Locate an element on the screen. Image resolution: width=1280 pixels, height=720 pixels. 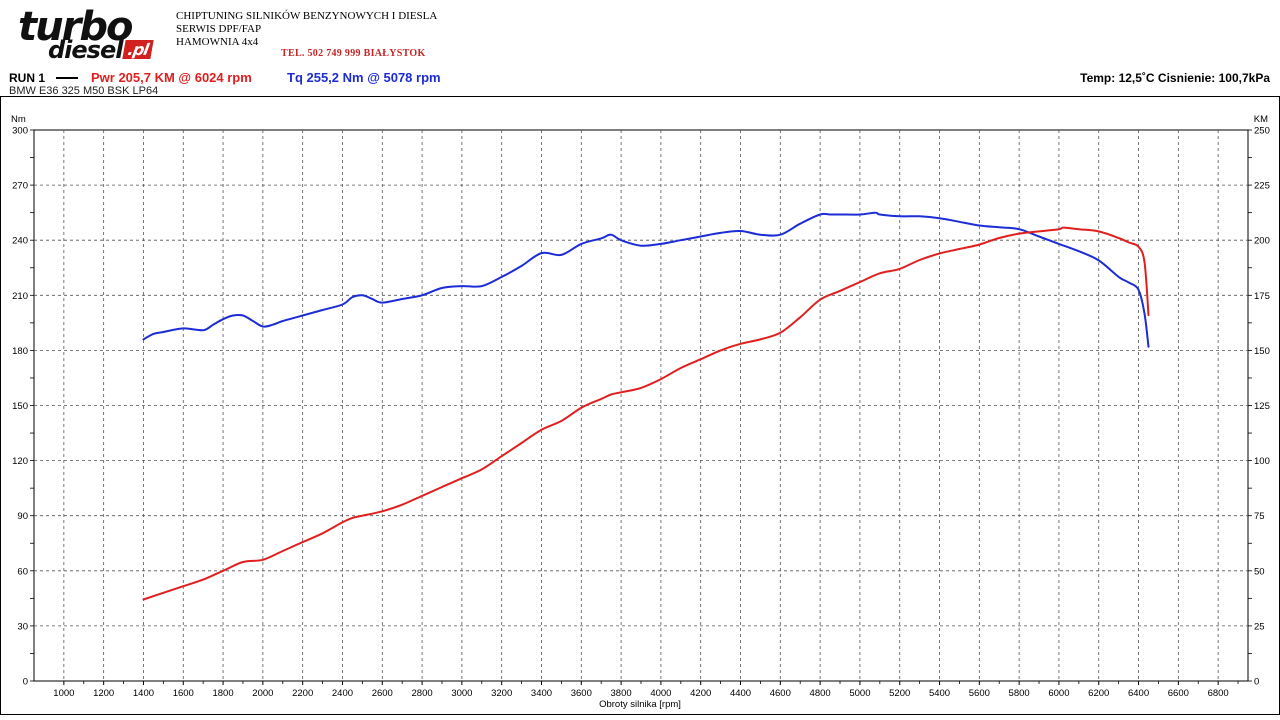
torque-curve is located at coordinates (646, 279).